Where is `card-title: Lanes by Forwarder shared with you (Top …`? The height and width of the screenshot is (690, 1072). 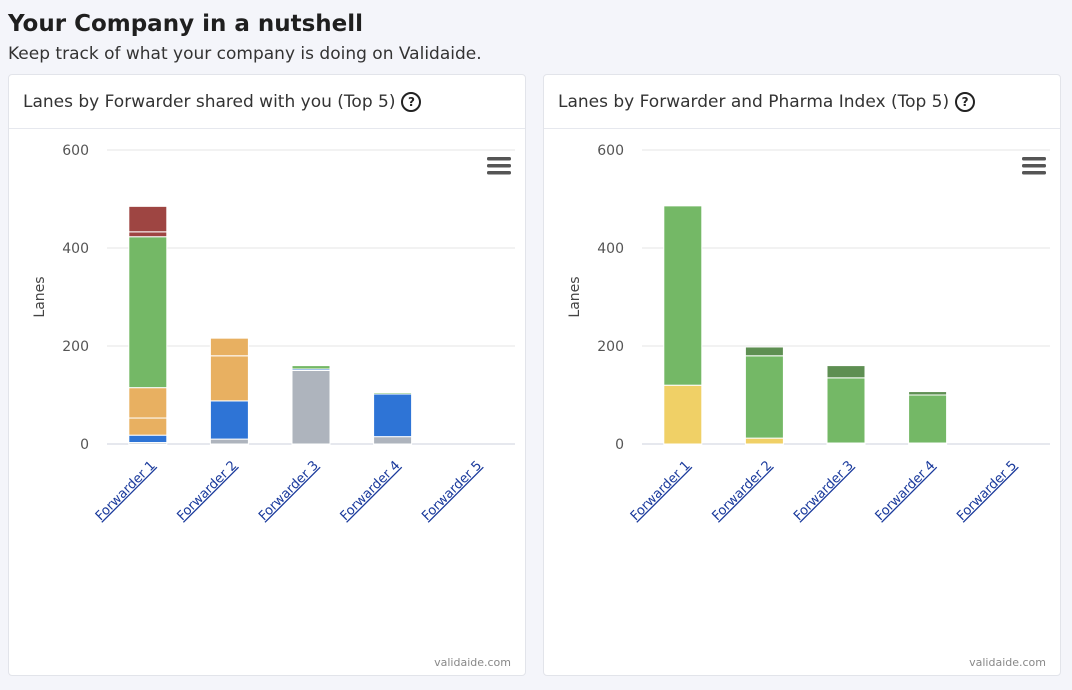 card-title: Lanes by Forwarder shared with you (Top … is located at coordinates (209, 101).